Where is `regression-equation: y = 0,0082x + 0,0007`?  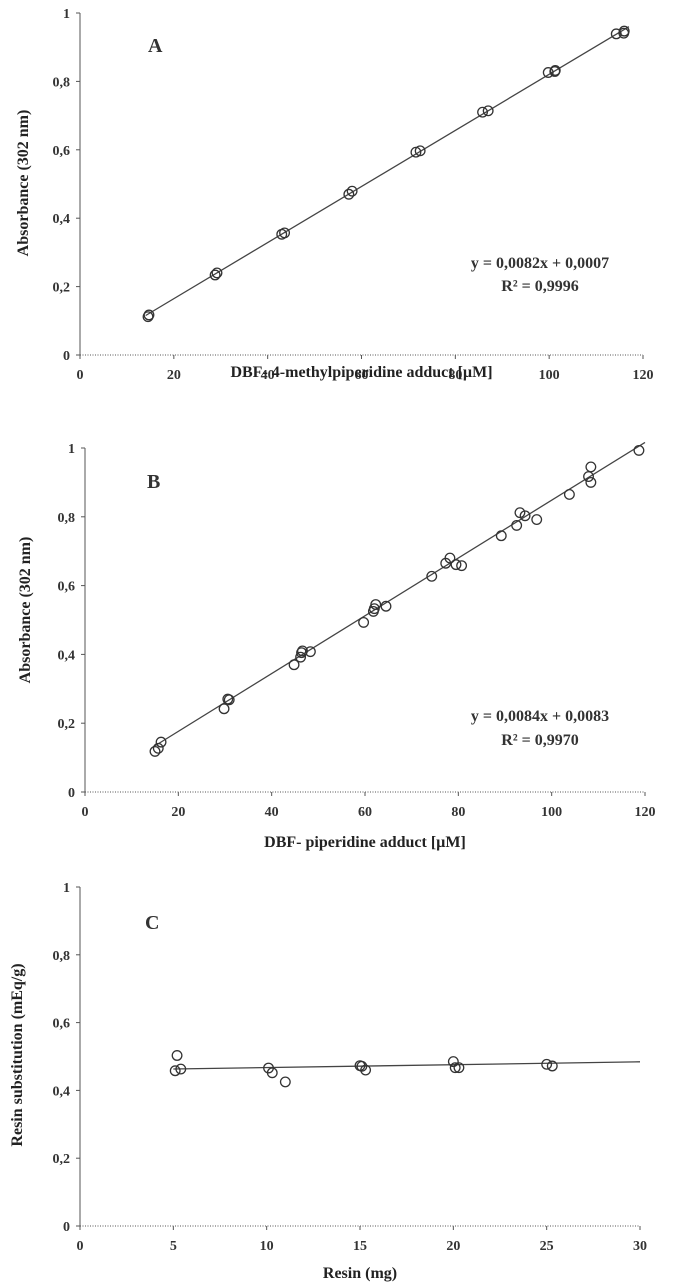 regression-equation: y = 0,0082x + 0,0007 is located at coordinates (540, 263).